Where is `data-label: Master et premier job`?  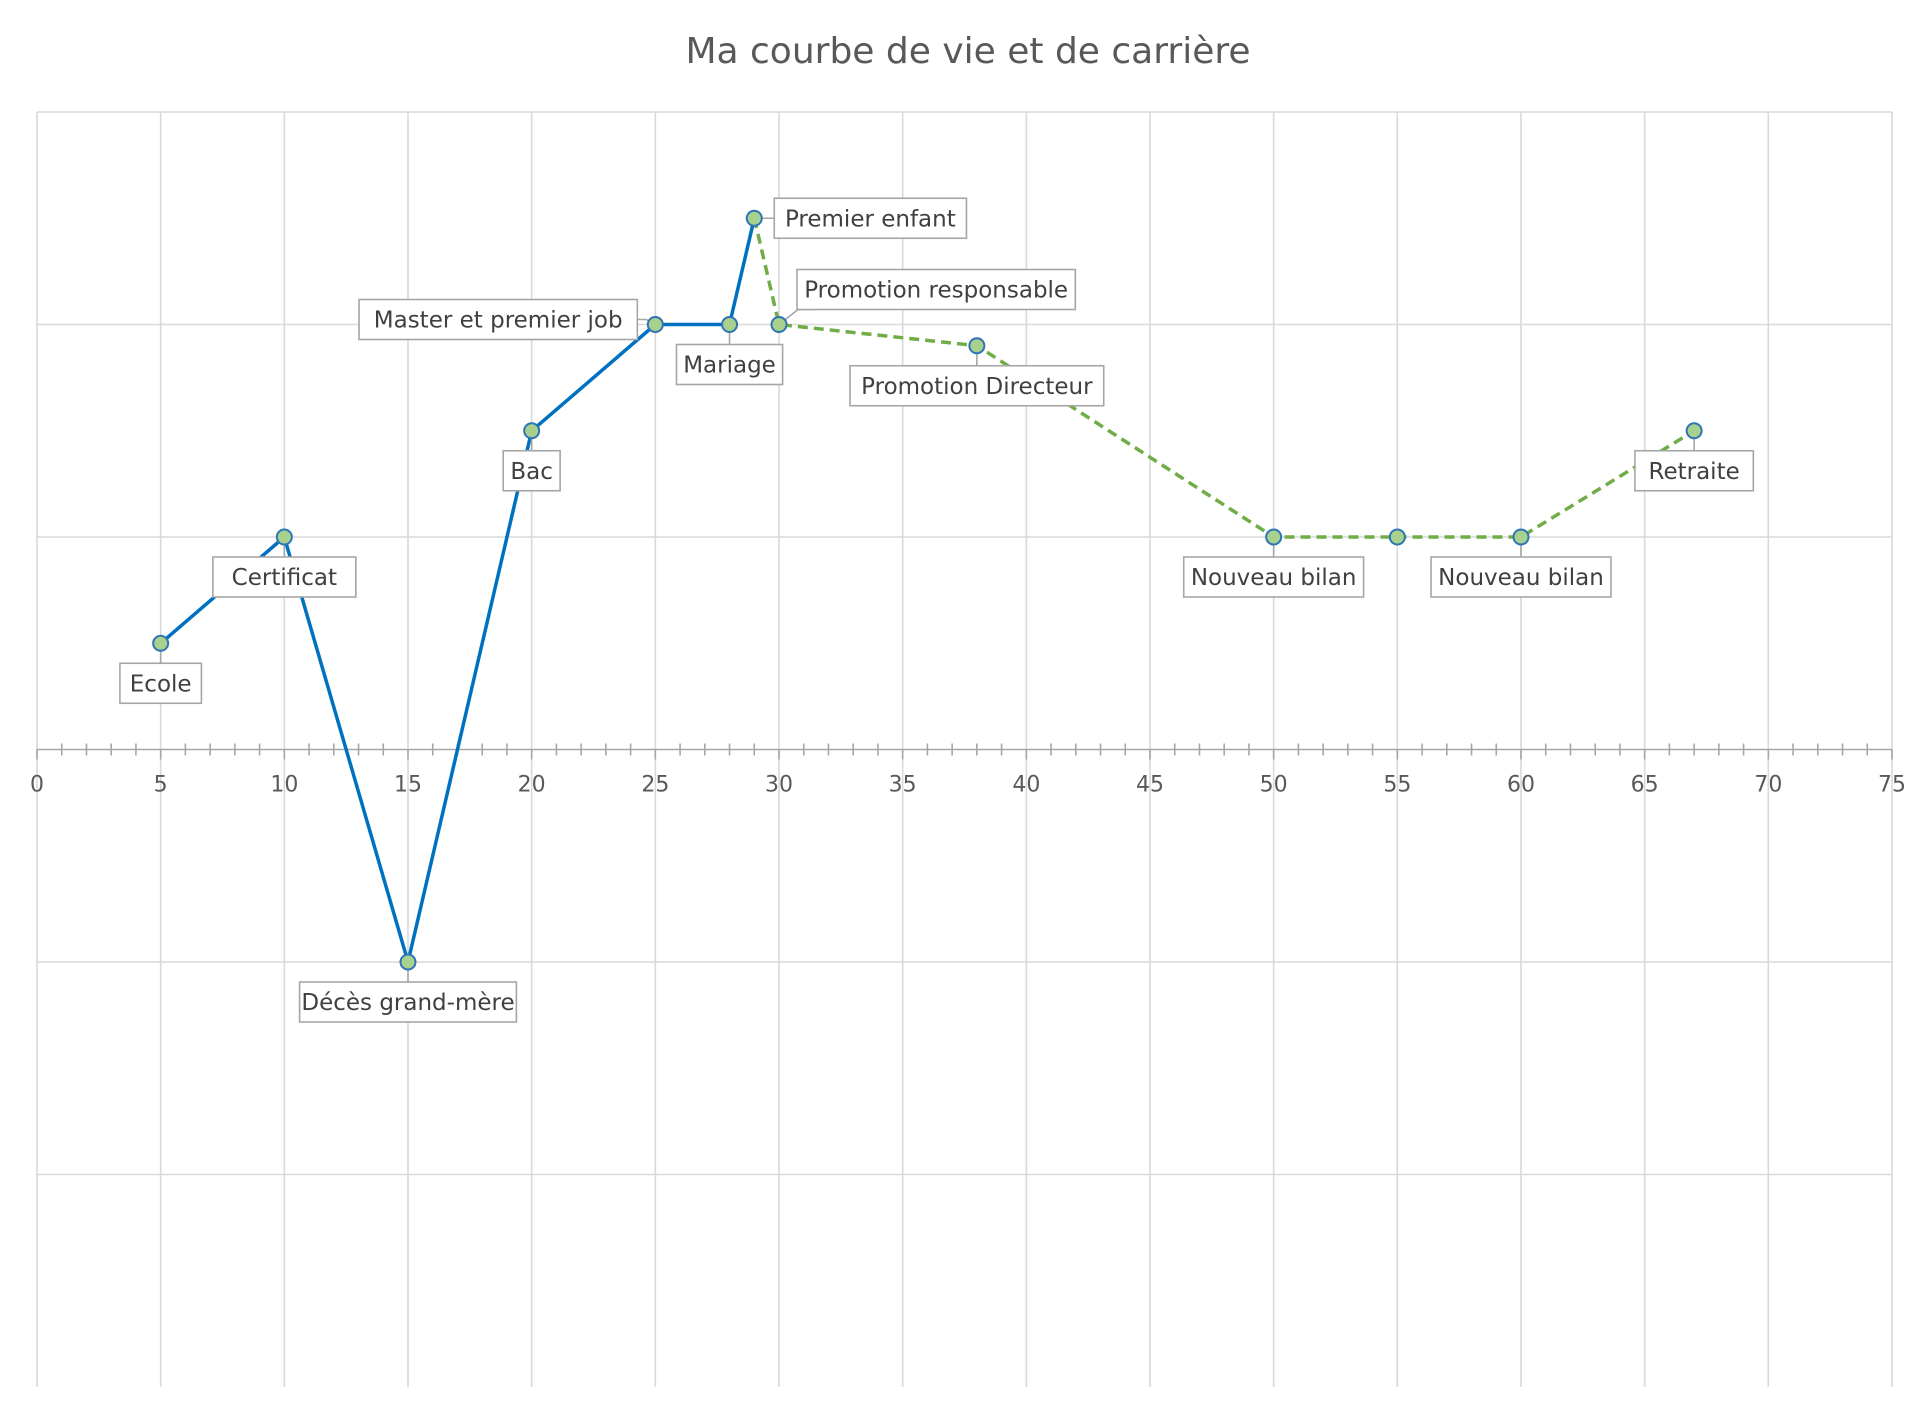 data-label: Master et premier job is located at coordinates (498, 321).